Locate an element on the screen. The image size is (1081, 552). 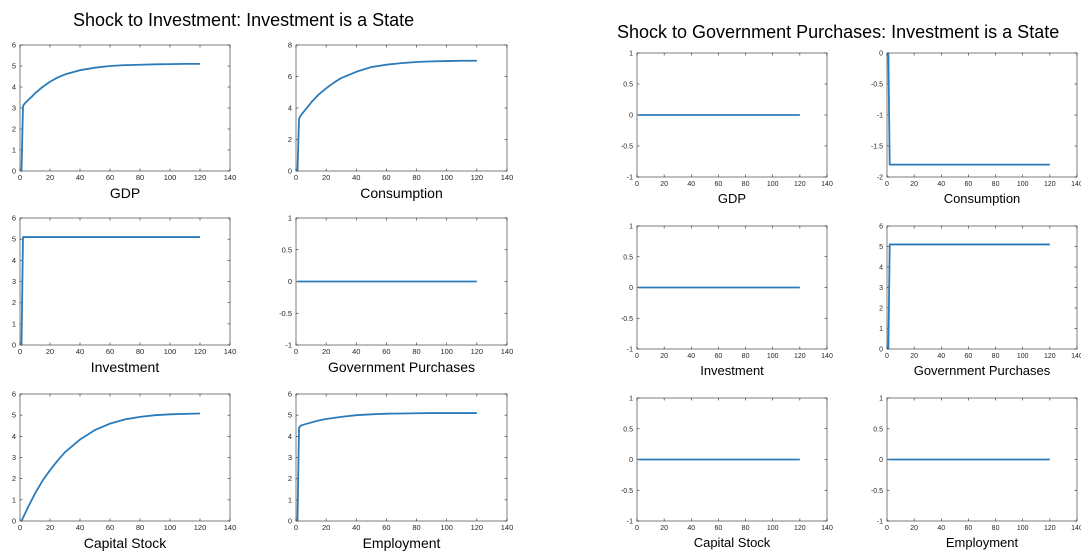
subplot-6: 0 20 40 60 80 100 120 140 -1 -0.5 0 0.5 1 GDP is located at coordinates (727, 129).